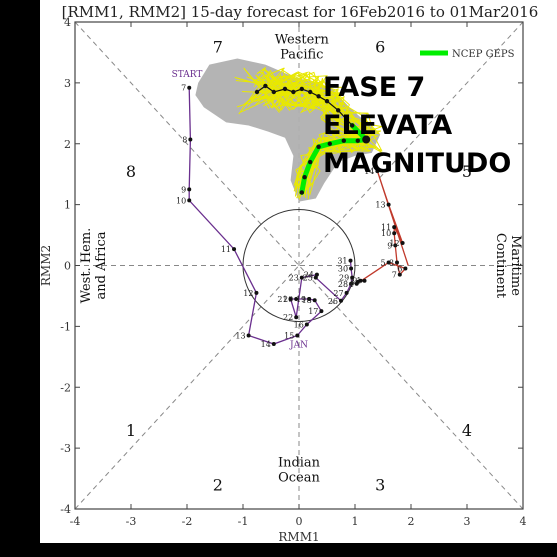 The height and width of the screenshot is (557, 557). Describe the element at coordinates (394, 275) in the screenshot. I see `red-point-label: 7` at that location.